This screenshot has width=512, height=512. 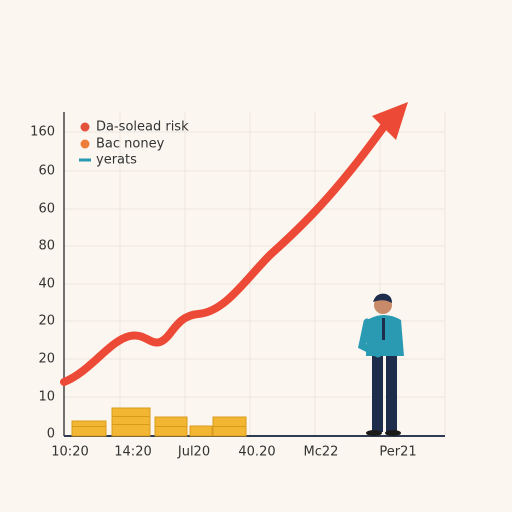 I want to click on legend-label: Da-solead risk, so click(x=142, y=127).